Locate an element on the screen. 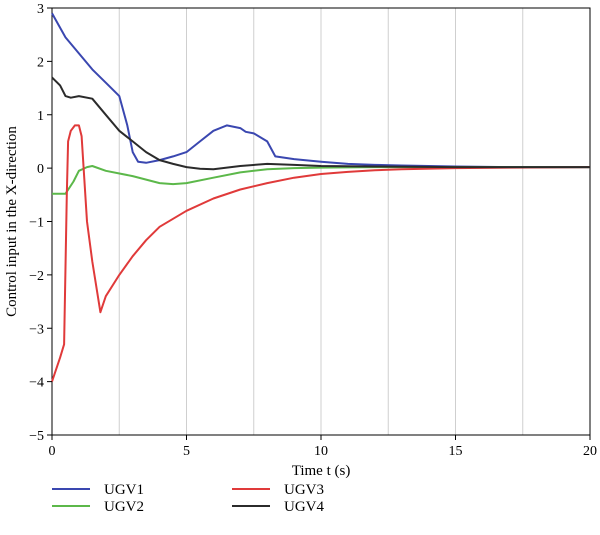 The width and height of the screenshot is (600, 535). legend-label: UGV4 is located at coordinates (304, 507).